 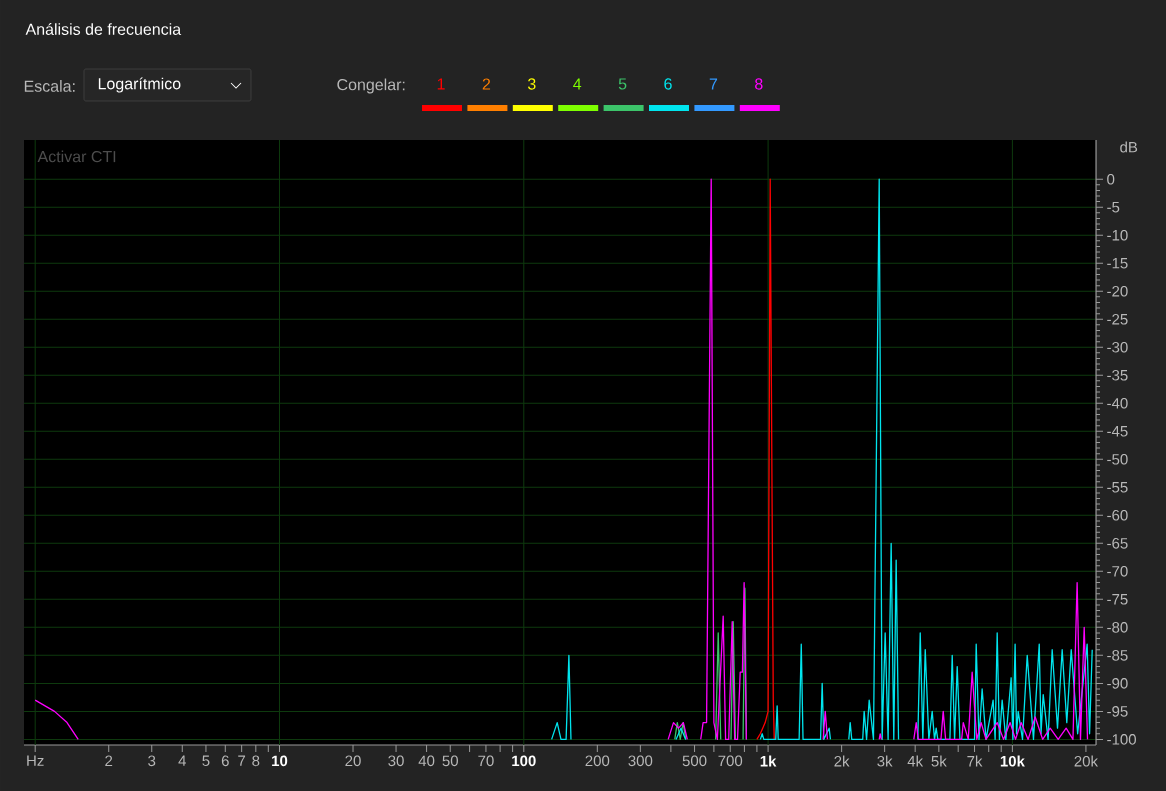 I want to click on line-series, so click(x=765, y=459).